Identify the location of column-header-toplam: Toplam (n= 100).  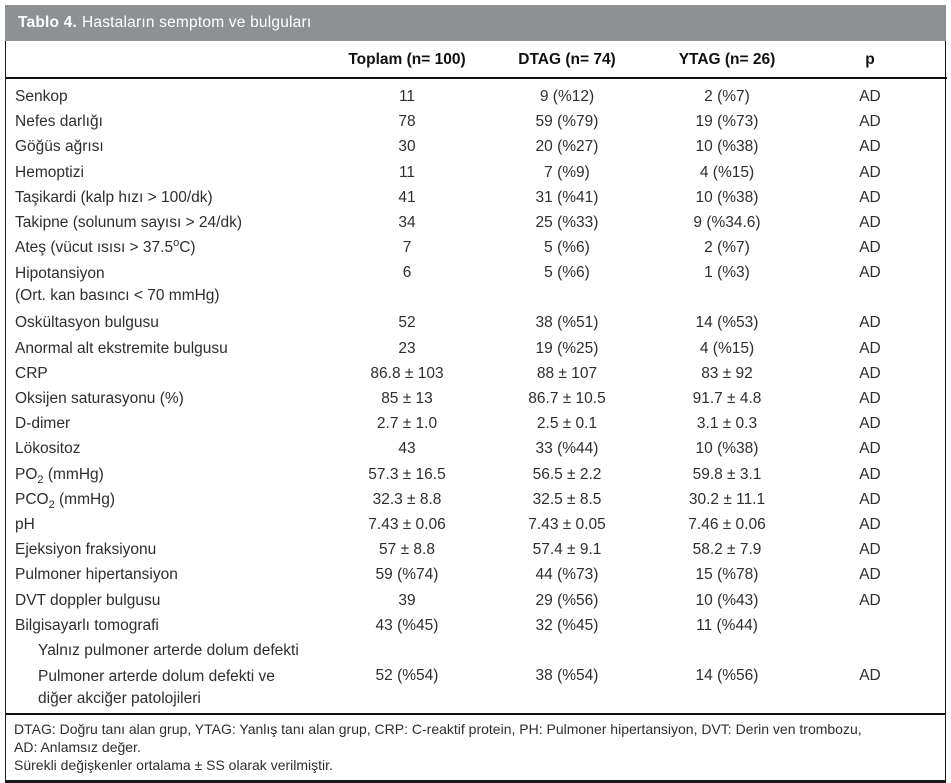
(407, 60).